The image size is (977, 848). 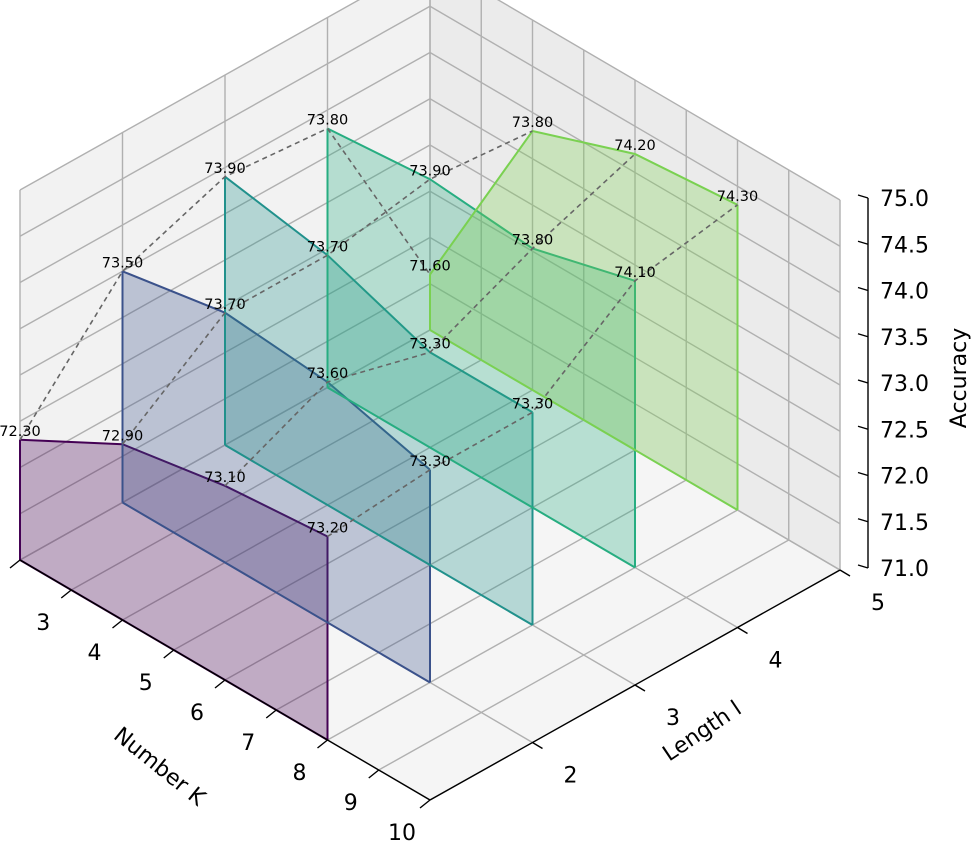 I want to click on y-tick-label: 4, so click(x=776, y=661).